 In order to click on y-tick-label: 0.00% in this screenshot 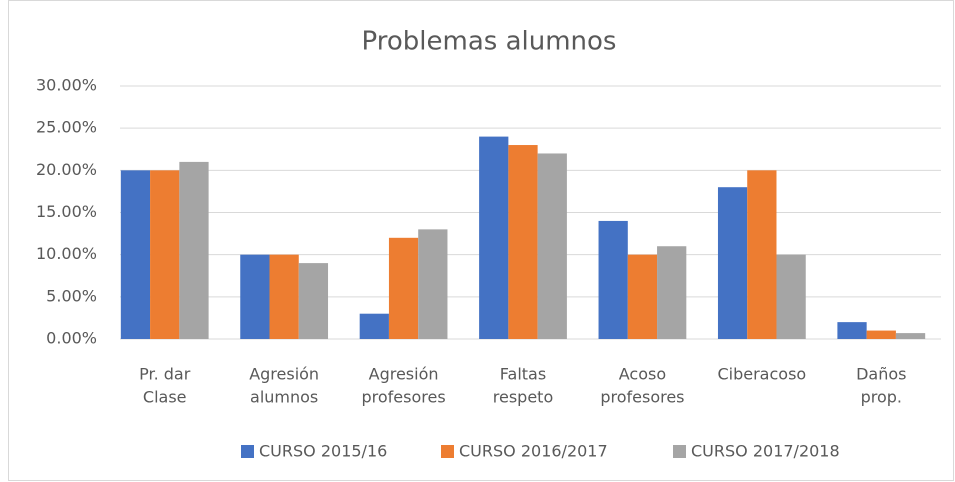, I will do `click(71, 338)`.